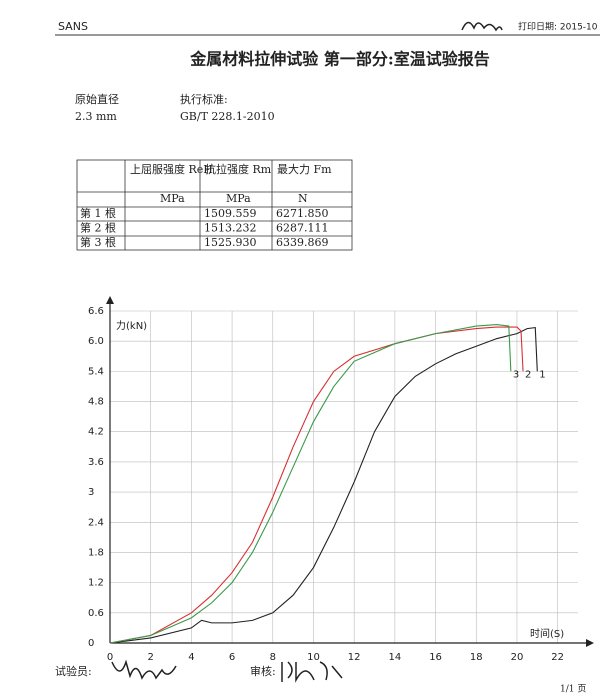 This screenshot has width=600, height=700. Describe the element at coordinates (230, 228) in the screenshot. I see `table-cell: 1513.232` at that location.